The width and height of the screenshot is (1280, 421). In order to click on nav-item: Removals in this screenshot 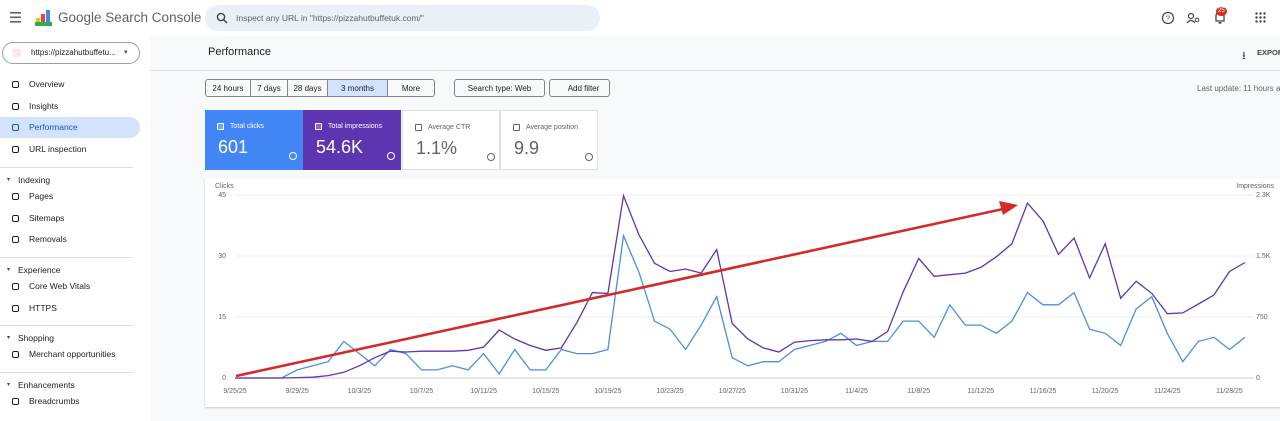, I will do `click(70, 239)`.